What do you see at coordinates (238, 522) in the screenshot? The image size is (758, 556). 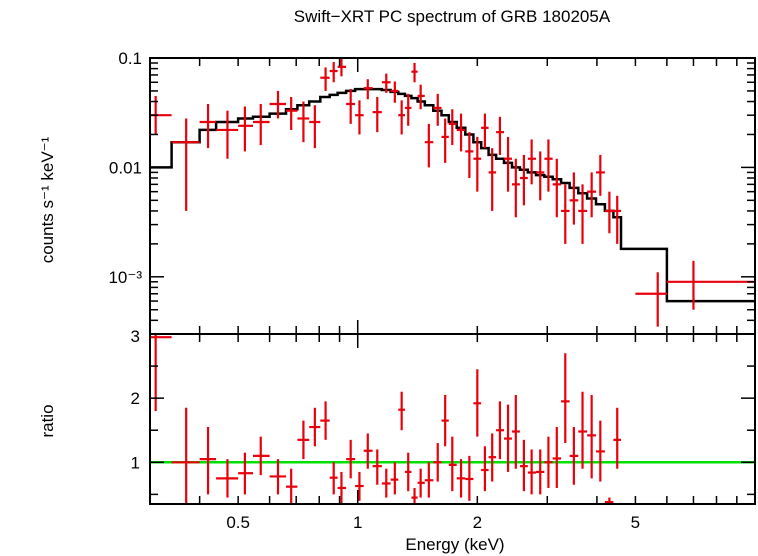 I see `x-tick-label: 0.5` at bounding box center [238, 522].